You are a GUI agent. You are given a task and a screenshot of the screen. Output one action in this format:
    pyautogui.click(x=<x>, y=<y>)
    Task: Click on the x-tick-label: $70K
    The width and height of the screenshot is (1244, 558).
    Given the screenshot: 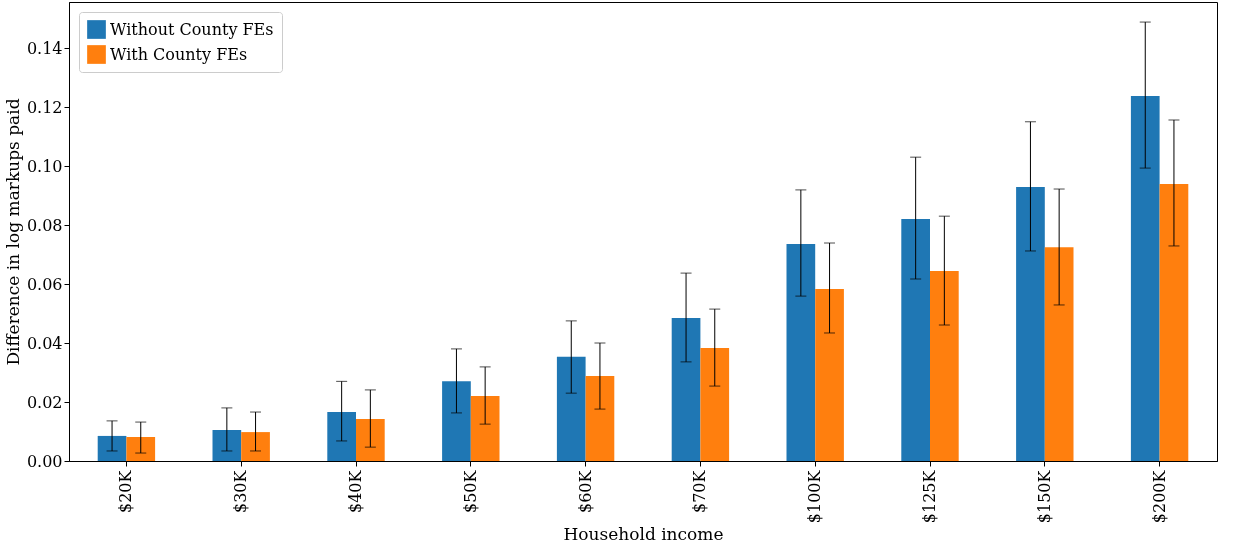 What is the action you would take?
    pyautogui.click(x=700, y=491)
    